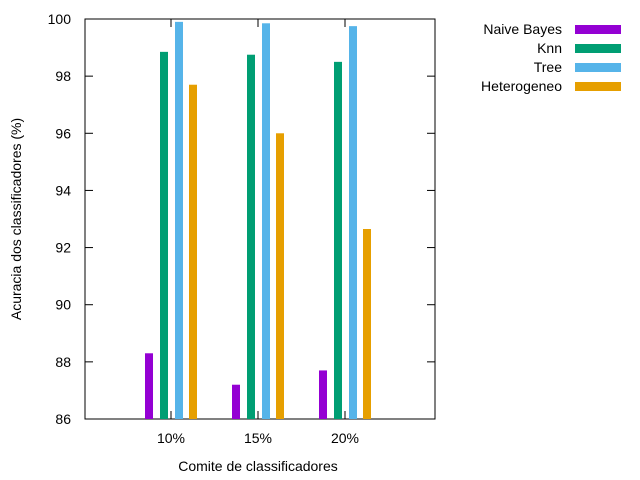 This screenshot has width=640, height=480. I want to click on y-tick-label: 90, so click(63, 305).